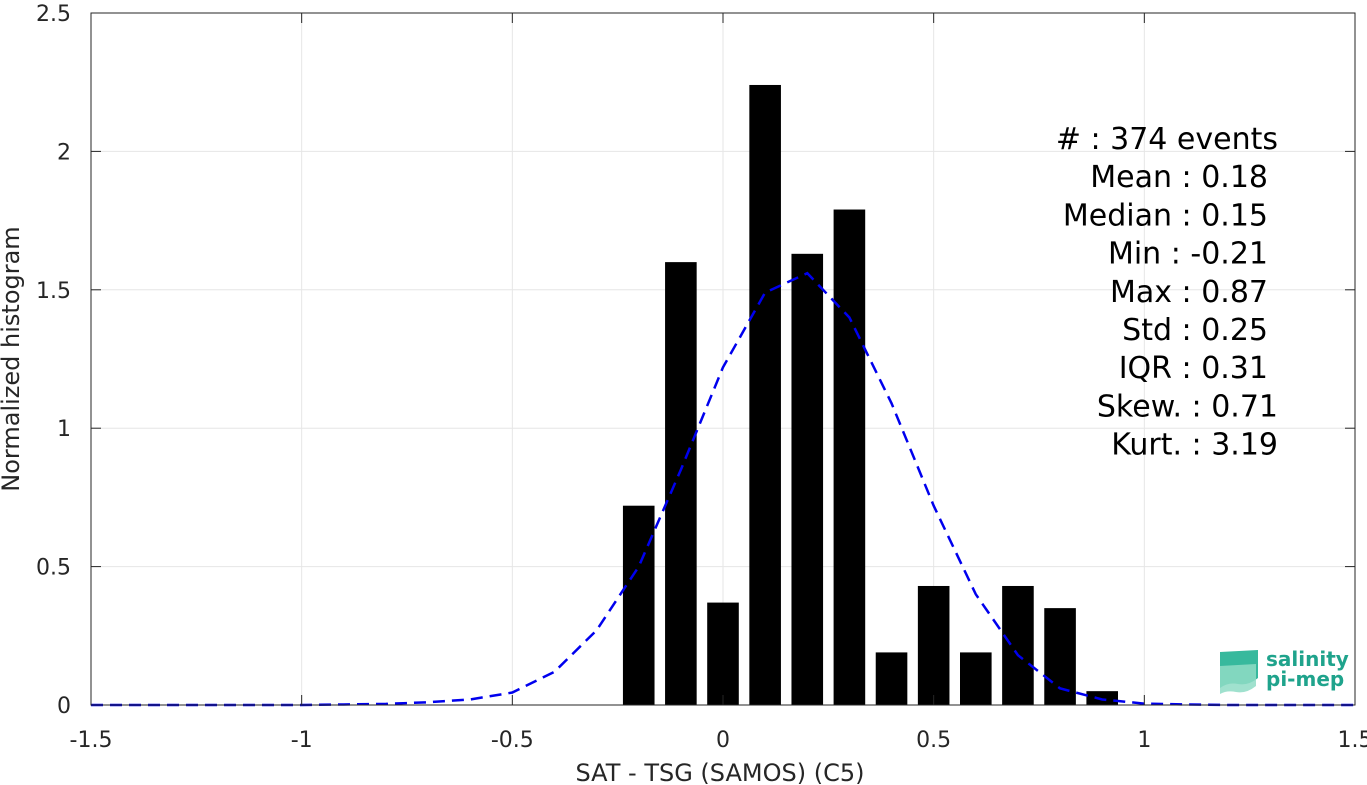  What do you see at coordinates (1307, 659) in the screenshot?
I see `logo-text-salinity: salinity` at bounding box center [1307, 659].